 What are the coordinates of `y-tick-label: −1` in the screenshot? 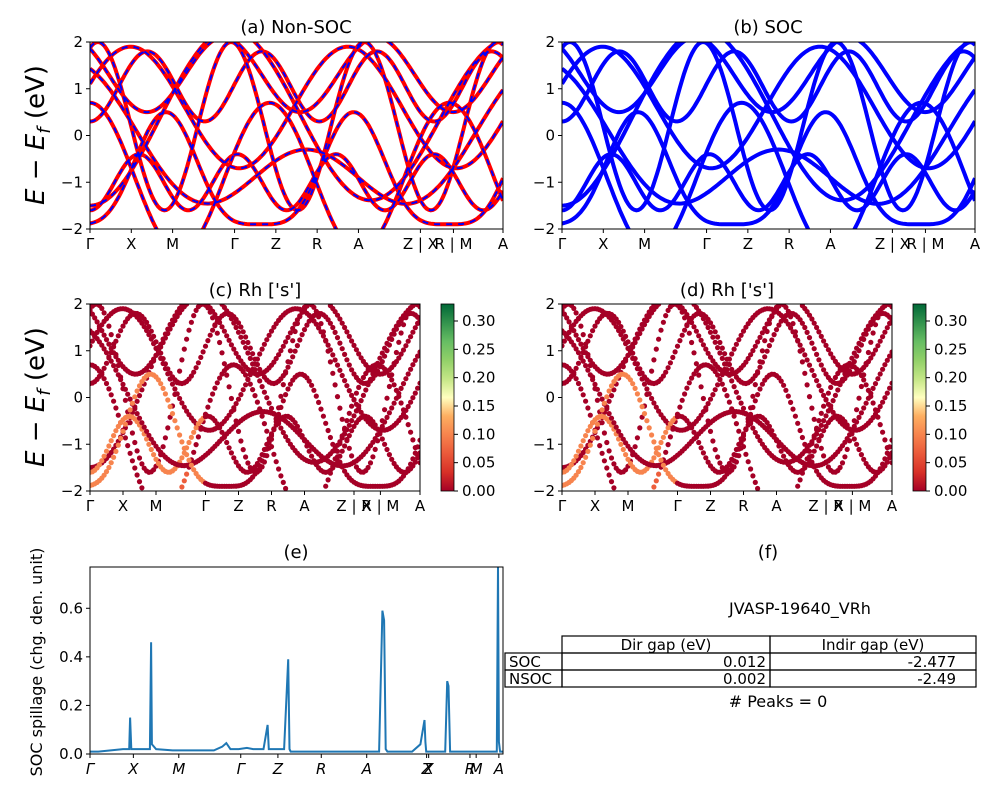 It's located at (72, 444).